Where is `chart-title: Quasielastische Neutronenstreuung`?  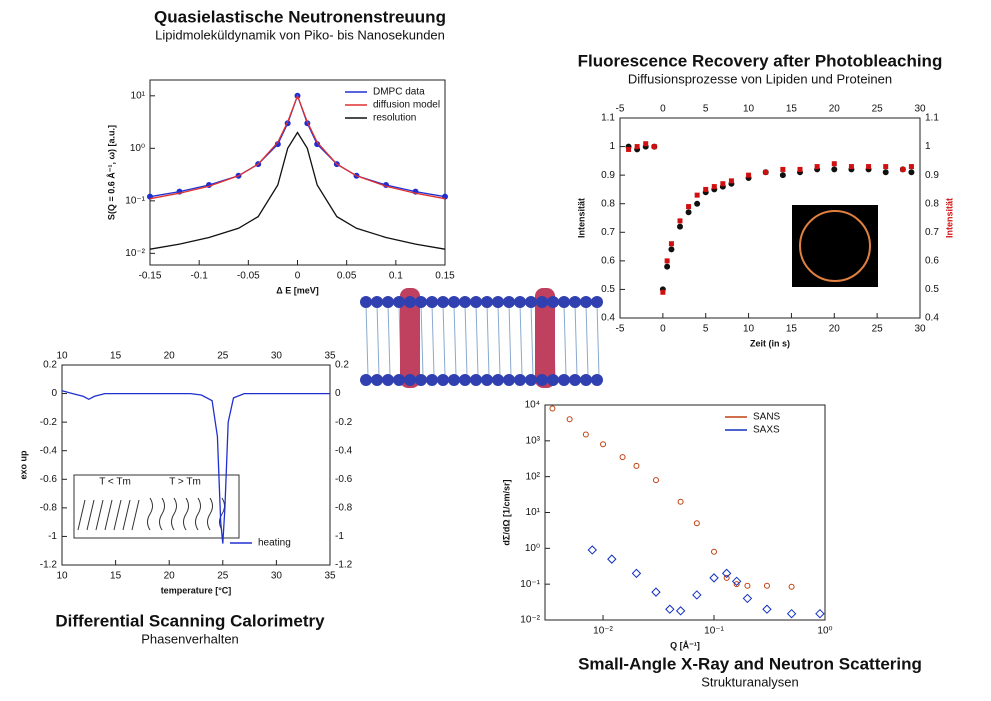 chart-title: Quasielastische Neutronenstreuung is located at coordinates (300, 16).